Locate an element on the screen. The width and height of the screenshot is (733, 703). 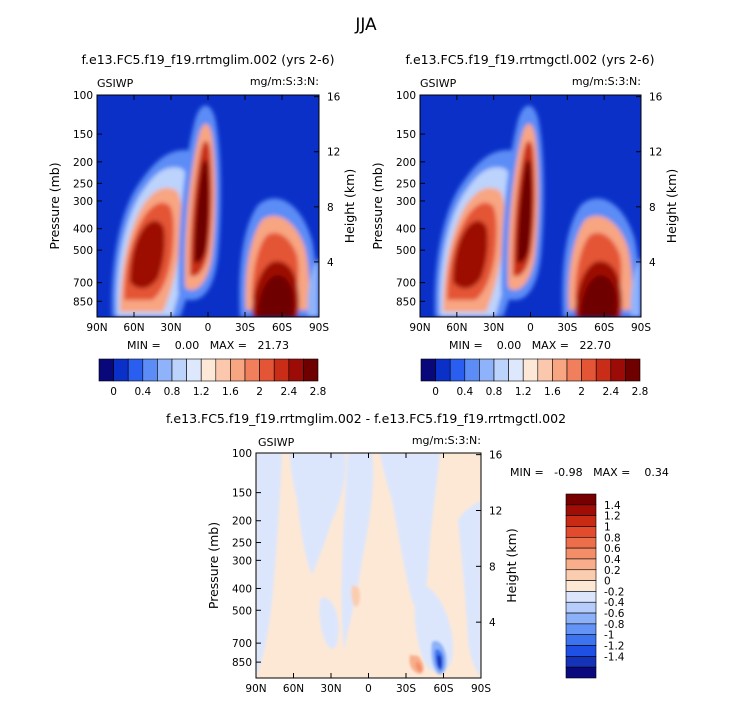
panel-2-y-tick-label: 500 is located at coordinates (406, 251).